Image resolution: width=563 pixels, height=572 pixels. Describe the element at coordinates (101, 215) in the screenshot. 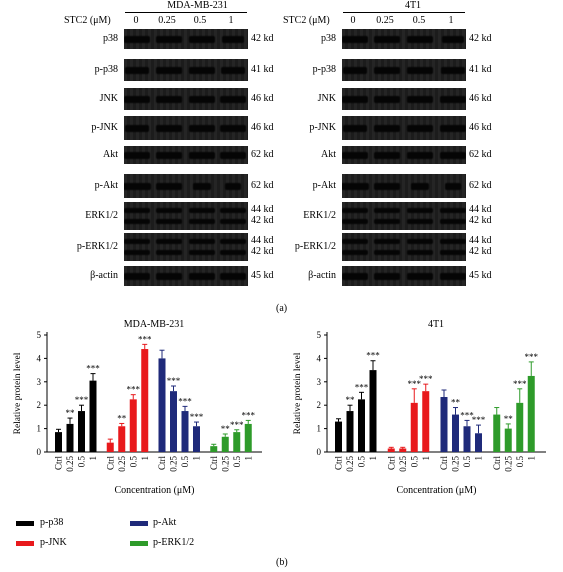

I see `protein-label: ERK1/2` at that location.